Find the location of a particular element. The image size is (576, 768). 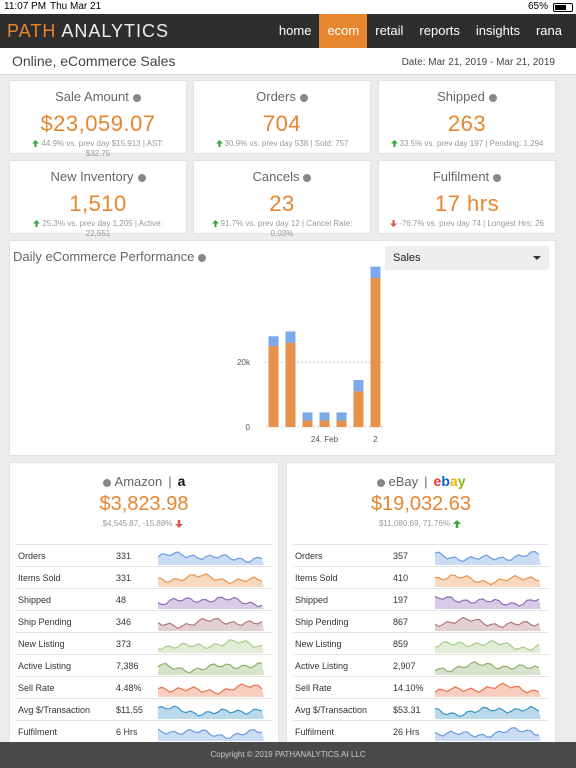

chart-title: Daily eCommerce Performance is located at coordinates (104, 256).